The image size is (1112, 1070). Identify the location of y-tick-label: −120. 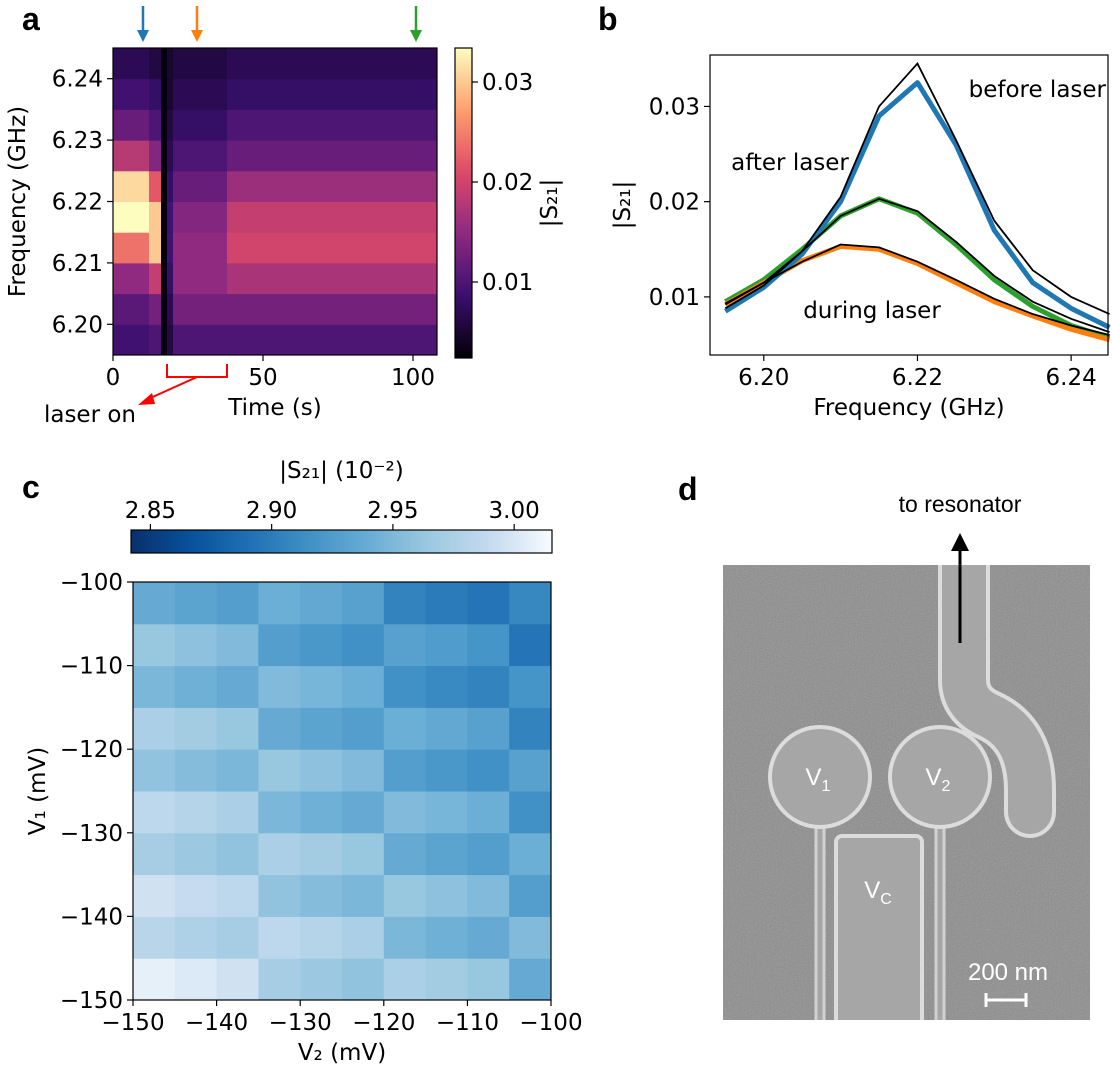
(91, 750).